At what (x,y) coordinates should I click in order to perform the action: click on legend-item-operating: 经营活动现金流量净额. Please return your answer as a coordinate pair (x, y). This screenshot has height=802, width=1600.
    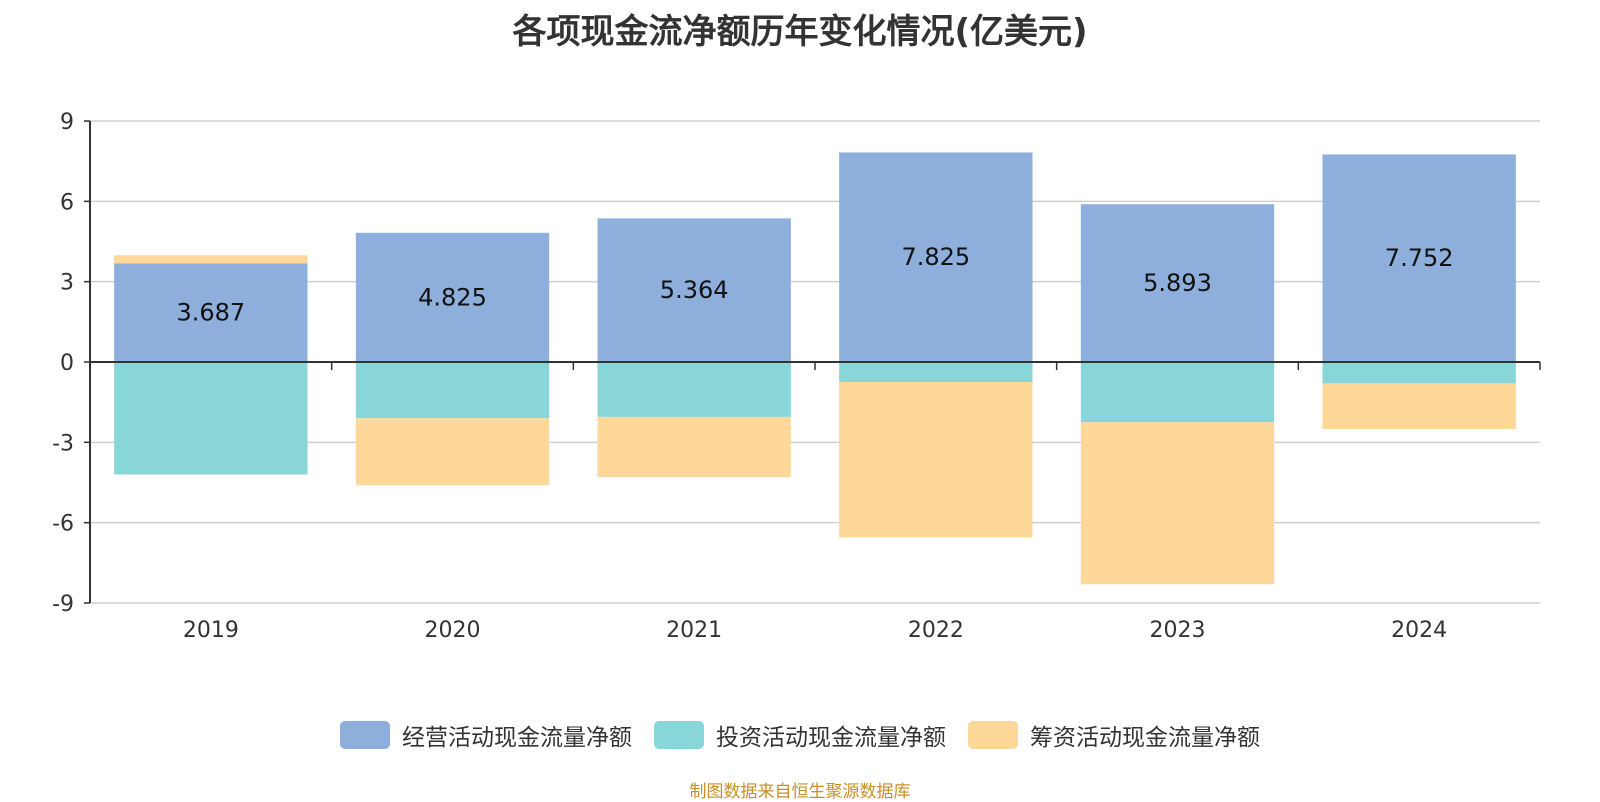
    Looking at the image, I should click on (486, 735).